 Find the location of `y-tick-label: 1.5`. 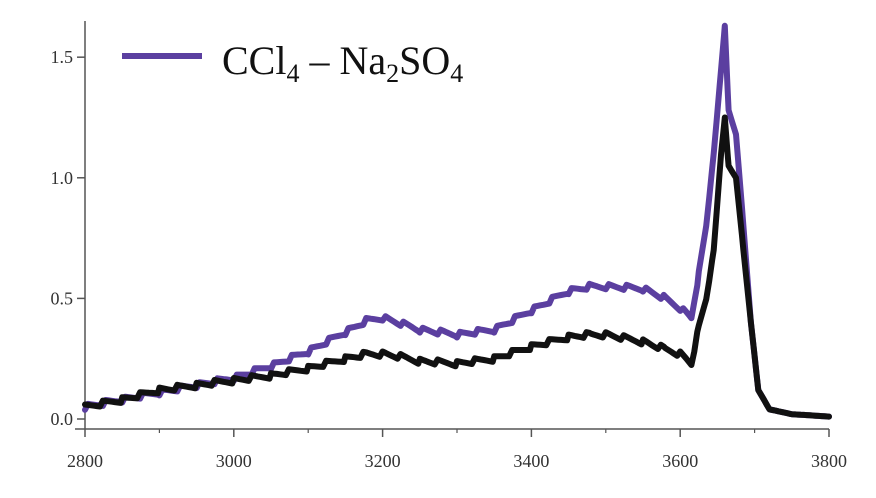

y-tick-label: 1.5 is located at coordinates (62, 57).